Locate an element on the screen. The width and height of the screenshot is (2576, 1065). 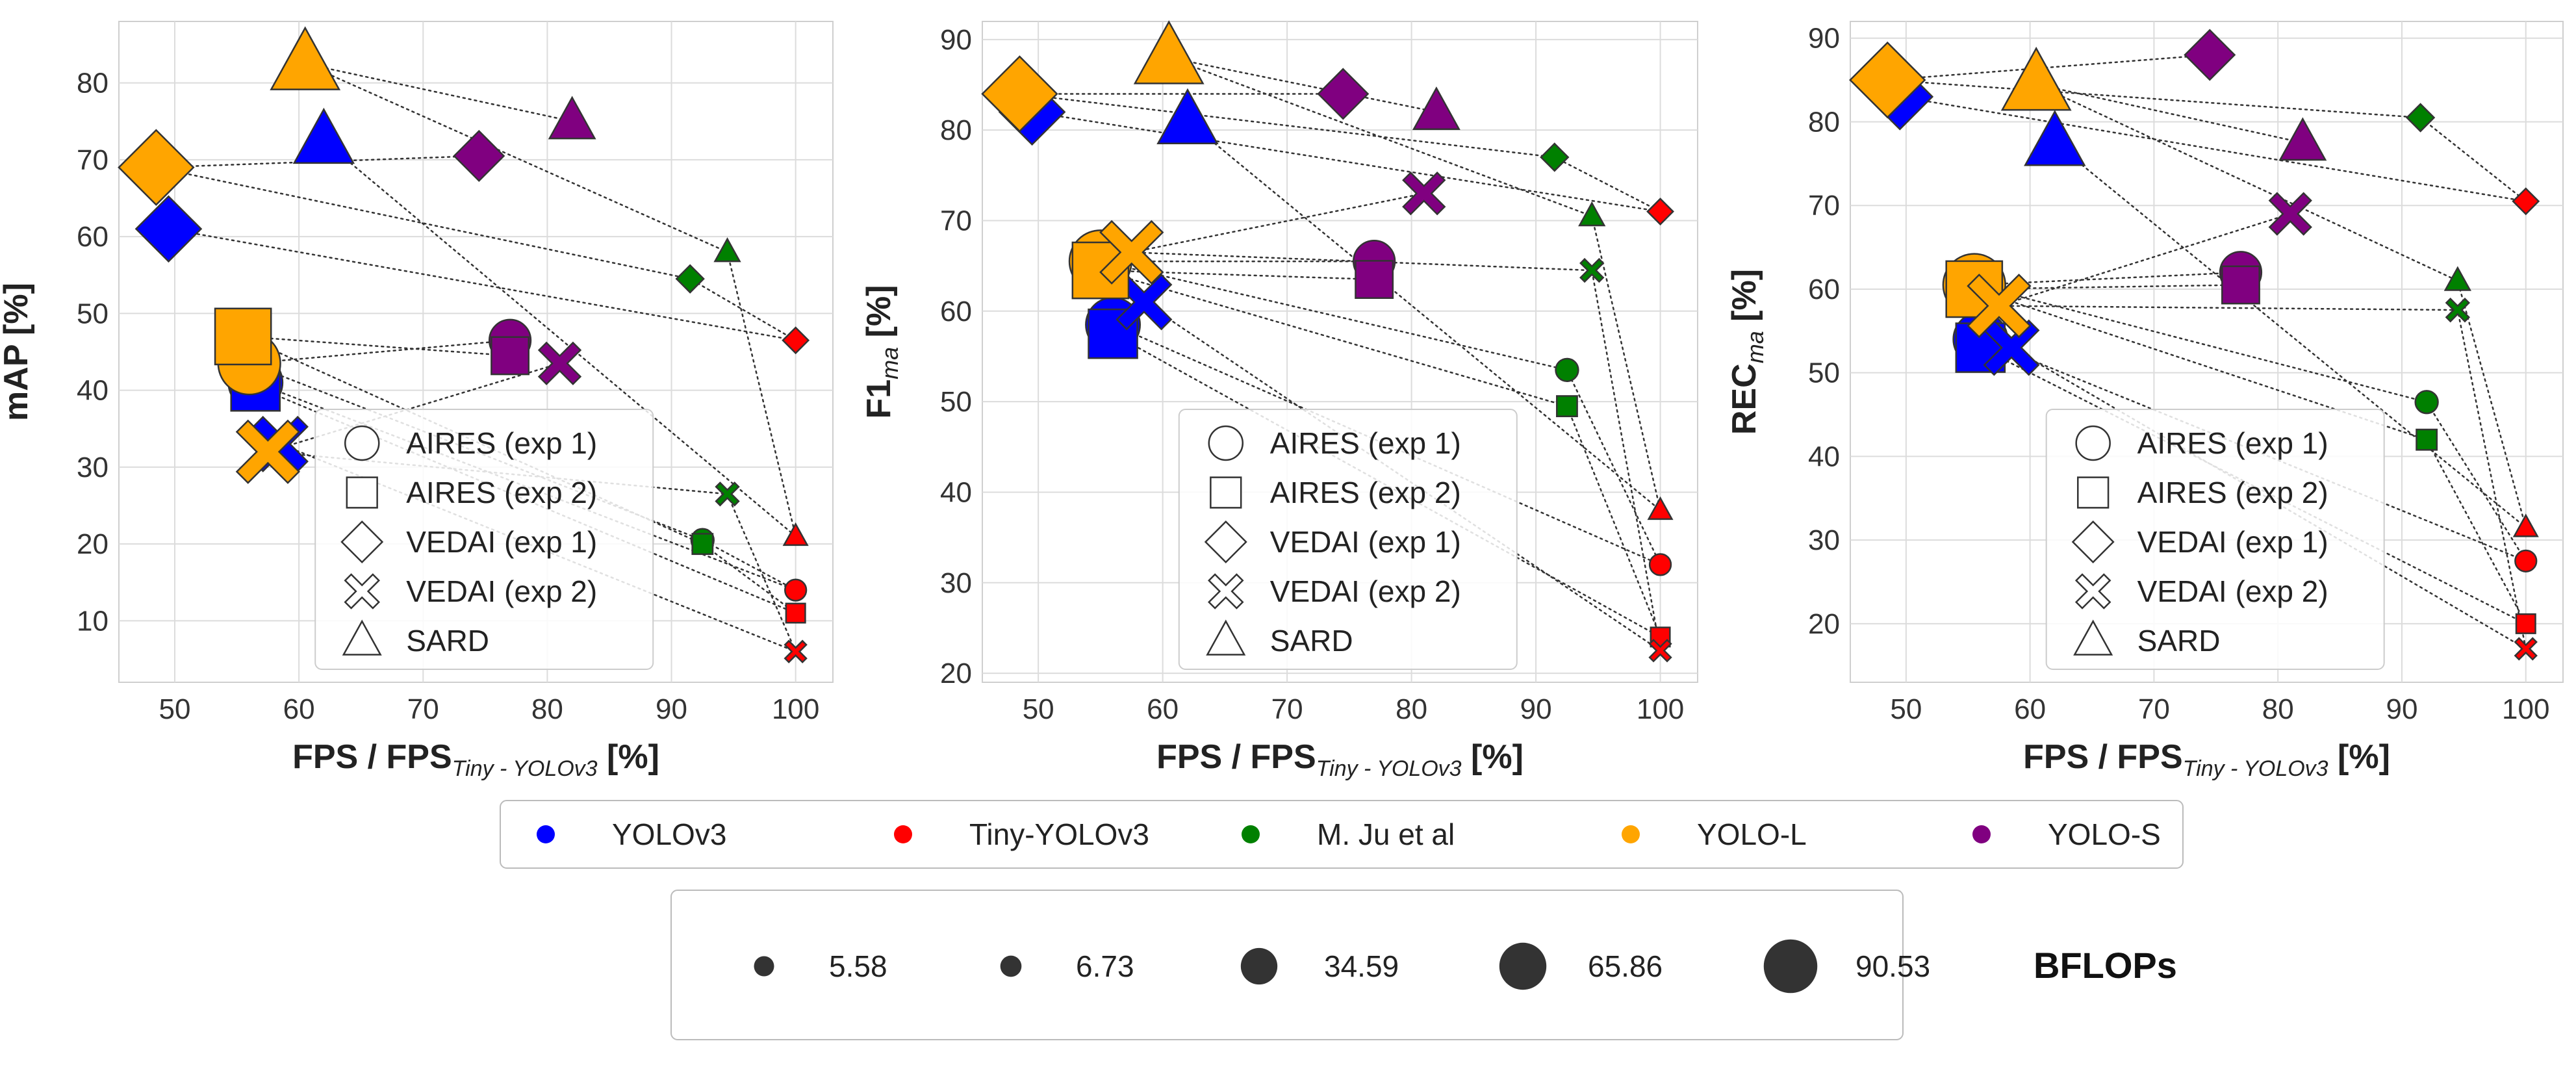
legend-dot-yolo-l is located at coordinates (1631, 834).